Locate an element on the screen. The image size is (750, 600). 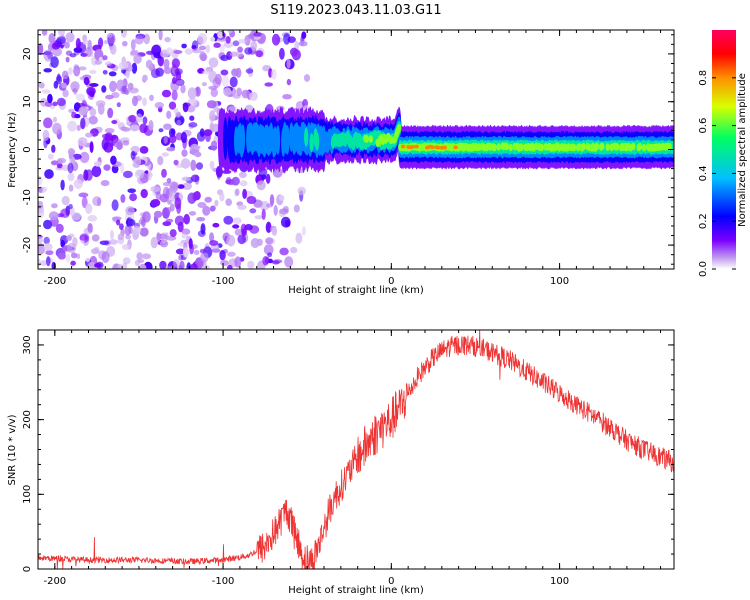
spectrogram-y-axis-label: Frequency (Hz) is located at coordinates (12, 150).